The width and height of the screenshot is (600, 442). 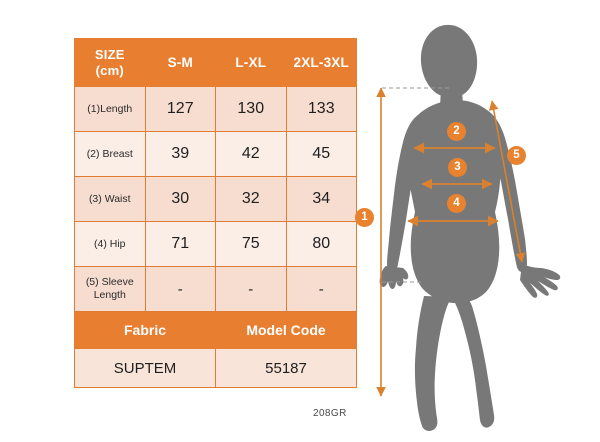 I want to click on header-fabric: Fabric, so click(x=145, y=330).